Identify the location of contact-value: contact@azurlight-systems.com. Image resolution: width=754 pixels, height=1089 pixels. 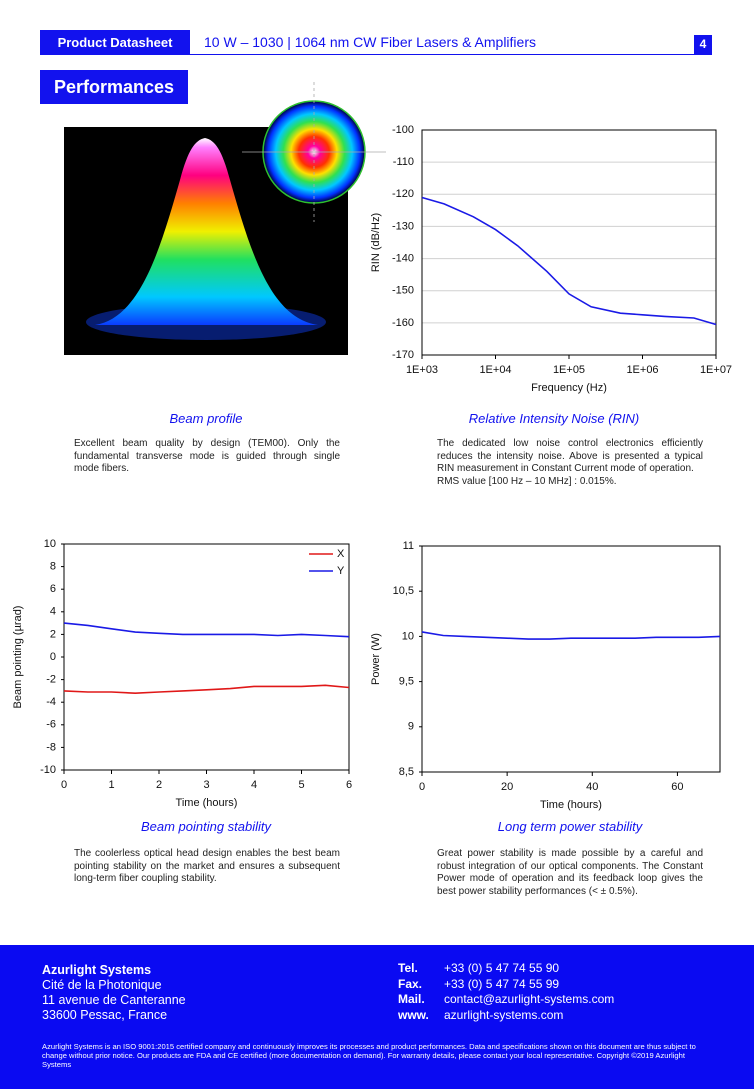
(529, 999).